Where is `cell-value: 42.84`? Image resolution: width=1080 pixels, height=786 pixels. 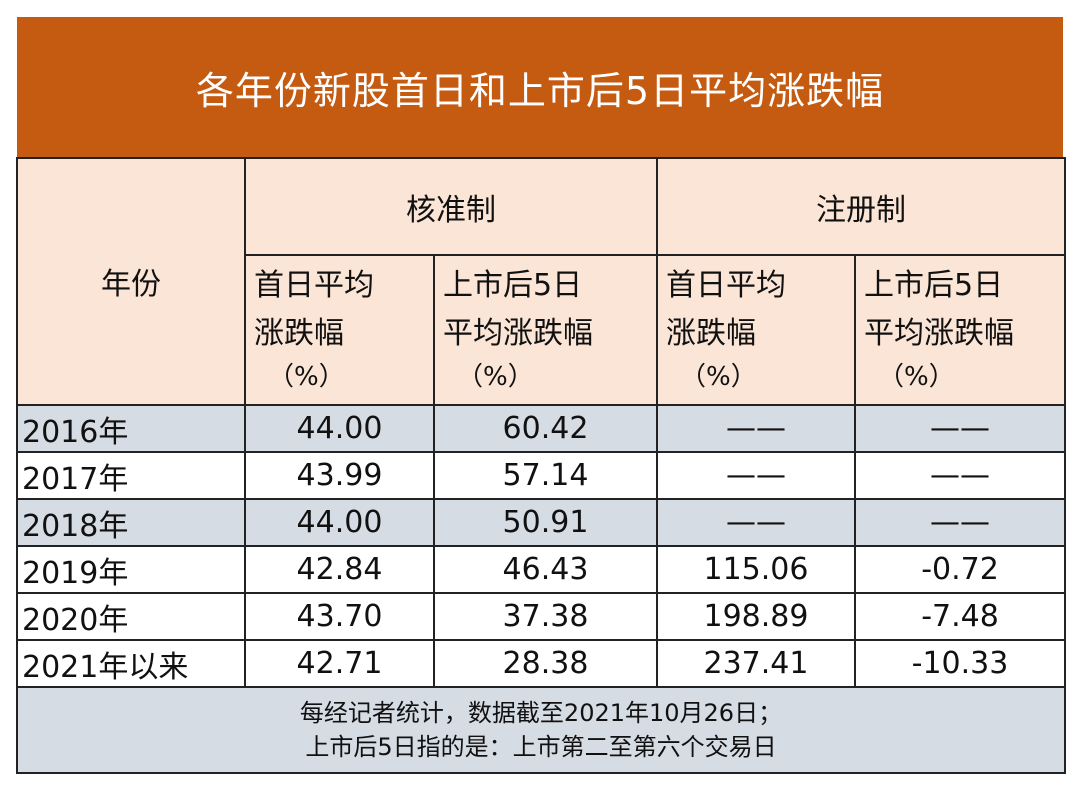
cell-value: 42.84 is located at coordinates (339, 569).